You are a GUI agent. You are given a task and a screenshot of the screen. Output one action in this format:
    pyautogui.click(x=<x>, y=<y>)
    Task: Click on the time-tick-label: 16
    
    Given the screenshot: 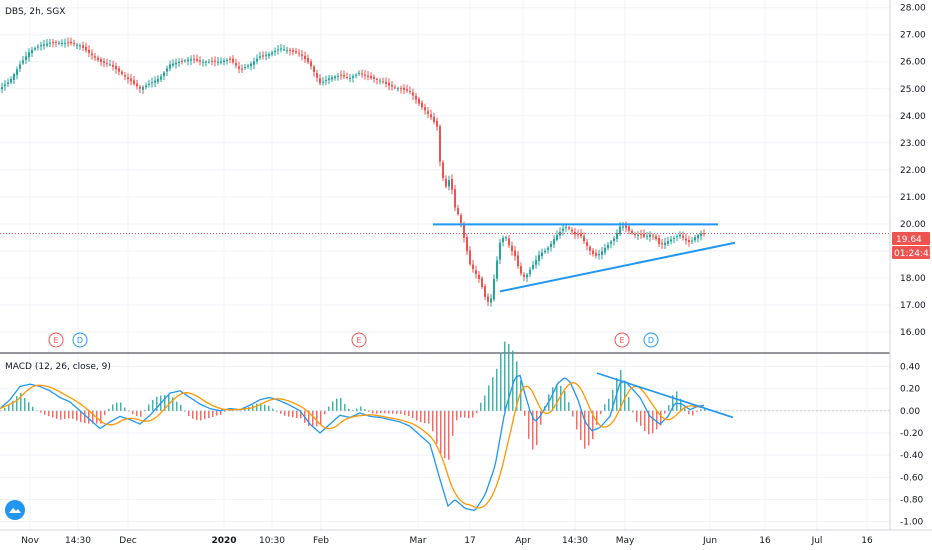 What is the action you would take?
    pyautogui.click(x=765, y=541)
    